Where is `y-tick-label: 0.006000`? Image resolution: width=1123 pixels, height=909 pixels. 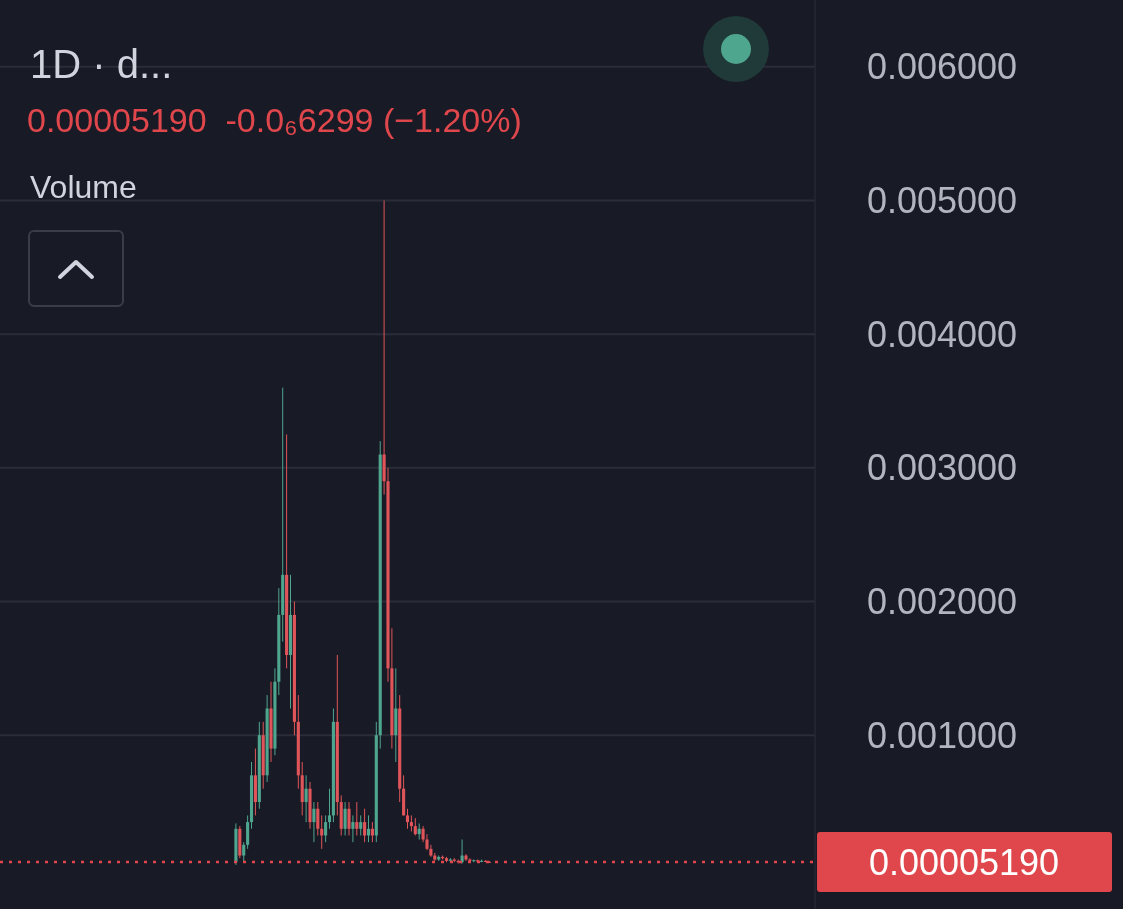 y-tick-label: 0.006000 is located at coordinates (942, 67).